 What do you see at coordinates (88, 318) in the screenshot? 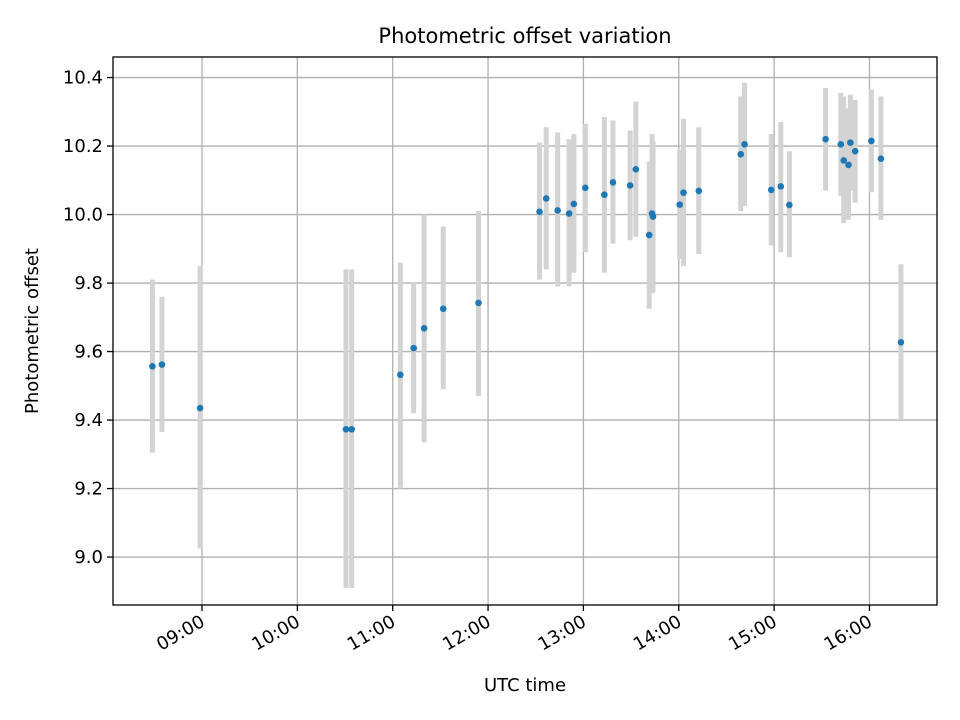
I see `y-axis: 9.0 9.2 9.4 9.6 9.8 10.0 10.2 10.4` at bounding box center [88, 318].